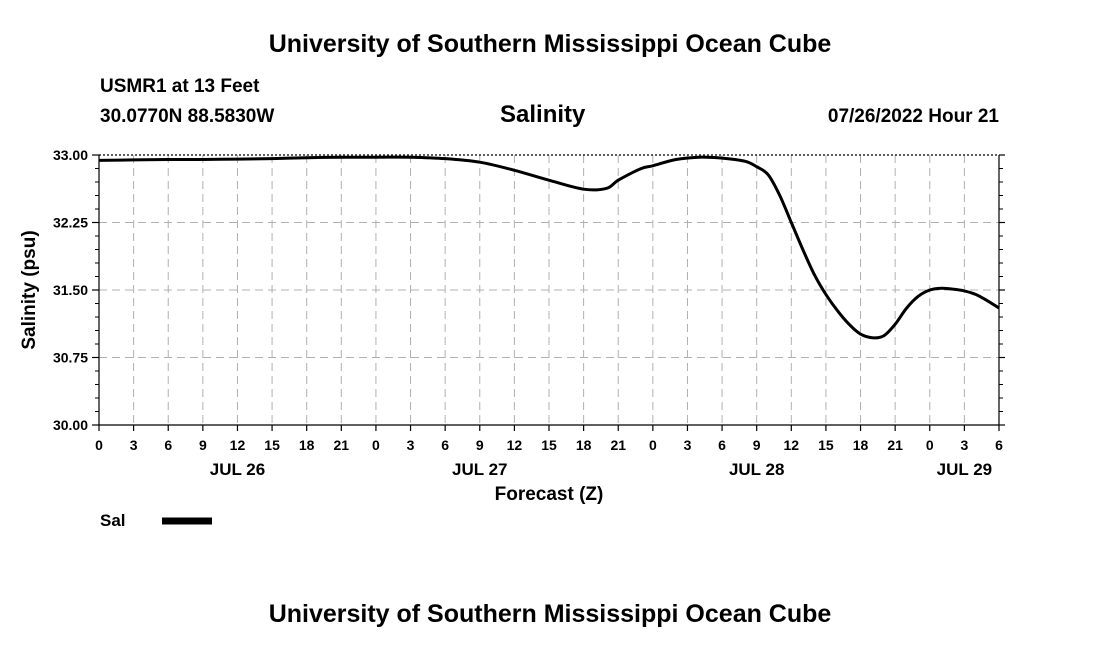 The image size is (1100, 650). What do you see at coordinates (756, 469) in the screenshot?
I see `x-date-label: JUL 28` at bounding box center [756, 469].